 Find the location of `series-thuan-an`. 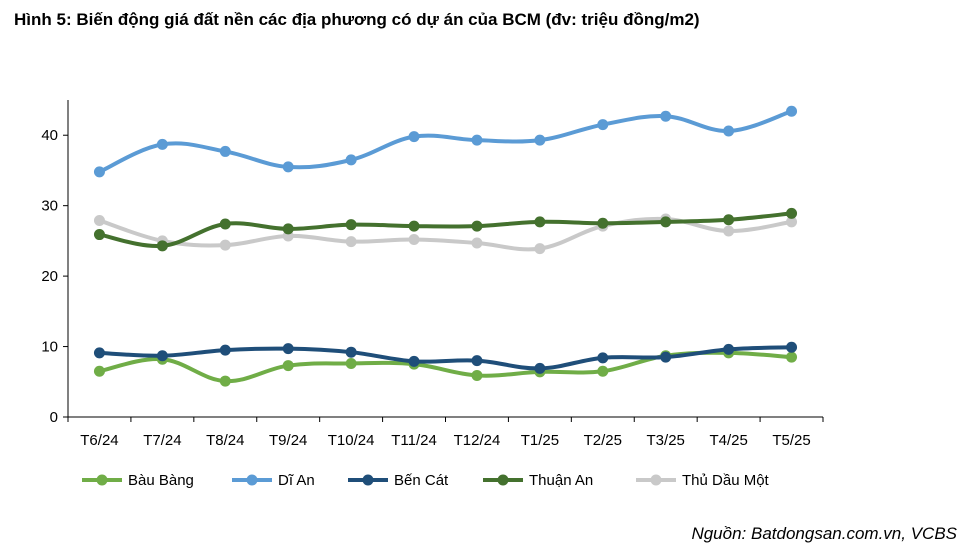

series-thuan-an is located at coordinates (445, 229).